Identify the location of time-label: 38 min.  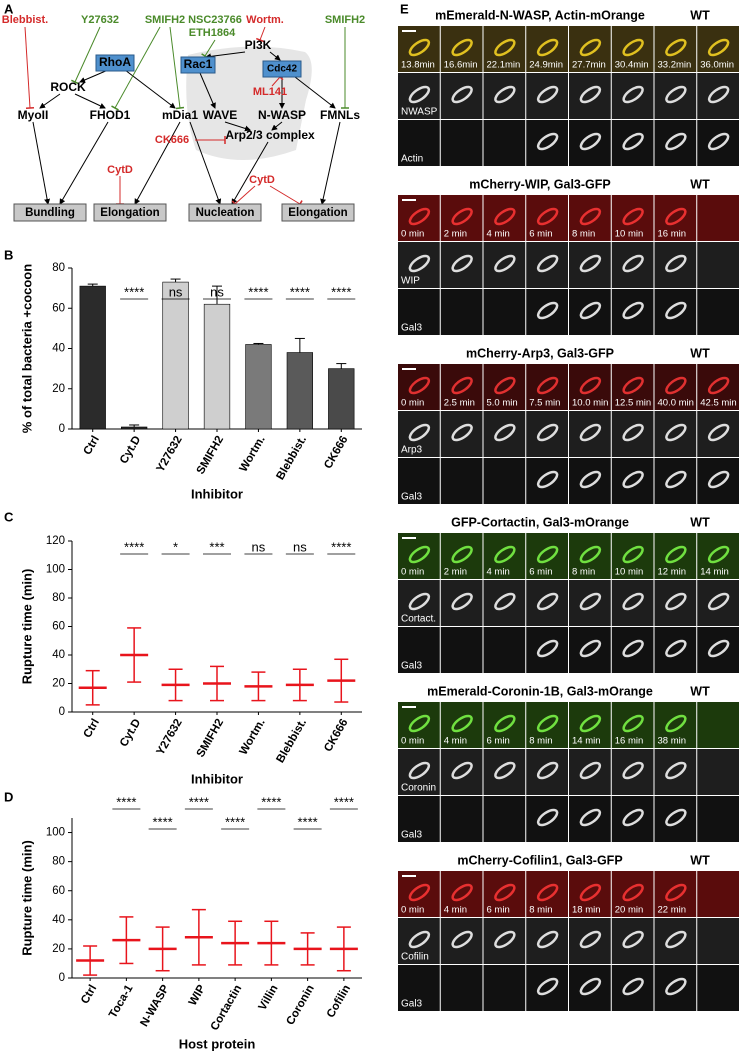
(672, 741).